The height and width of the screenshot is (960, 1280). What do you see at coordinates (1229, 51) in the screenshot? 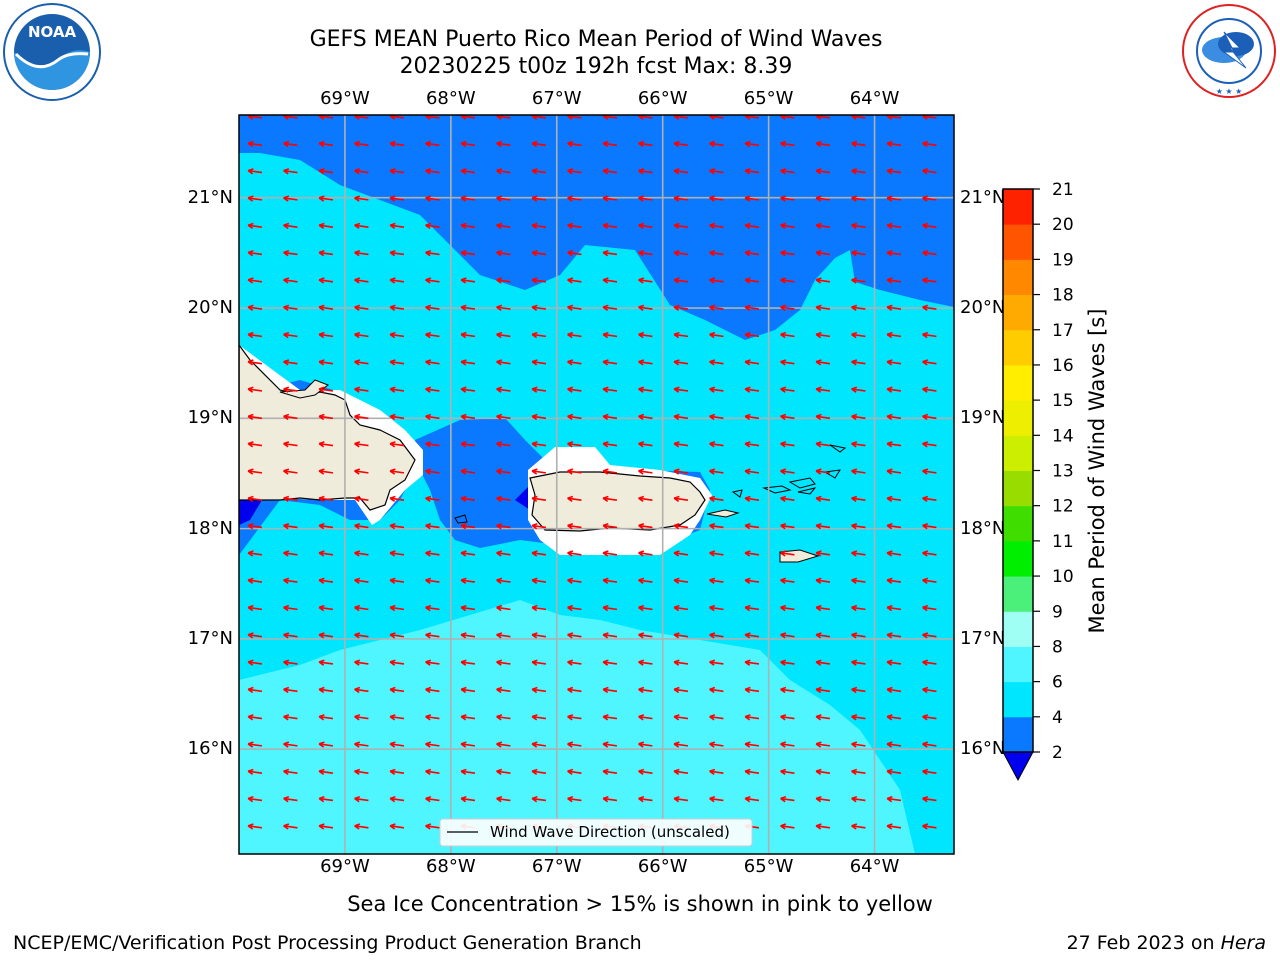
I see `nws-logo: ★ ★ ★` at bounding box center [1229, 51].